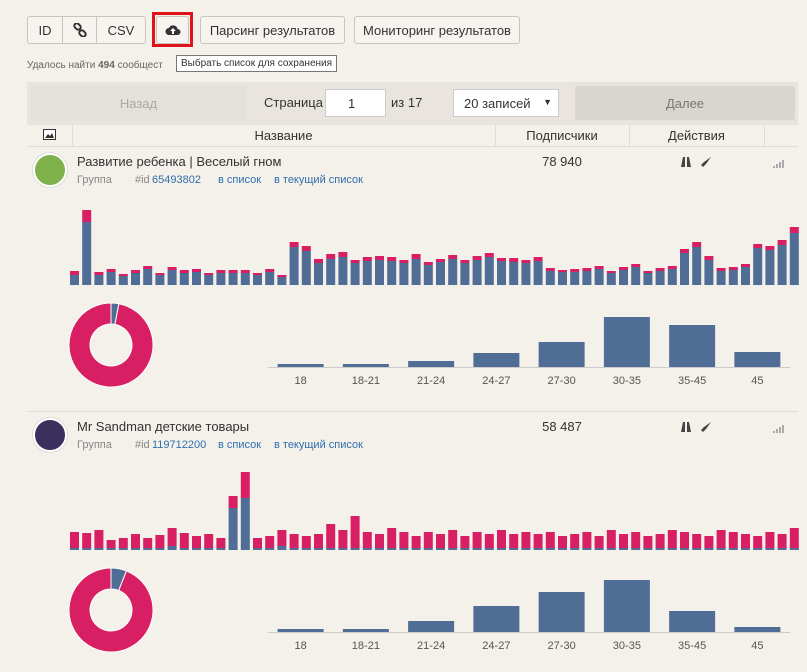  Describe the element at coordinates (179, 161) in the screenshot. I see `group-name: Развитие ребенка | Веселый гном` at that location.